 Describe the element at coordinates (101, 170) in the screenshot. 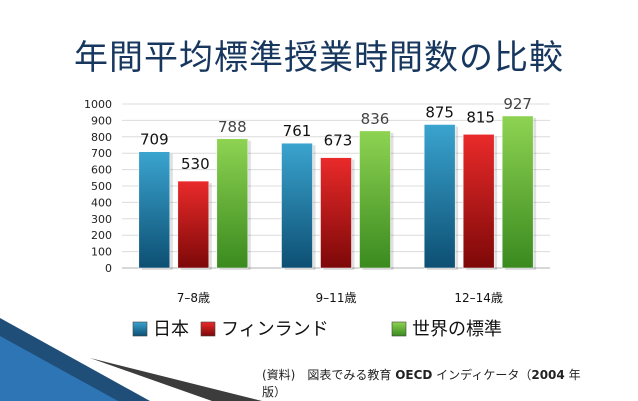

I see `y-tick-label: 600` at that location.